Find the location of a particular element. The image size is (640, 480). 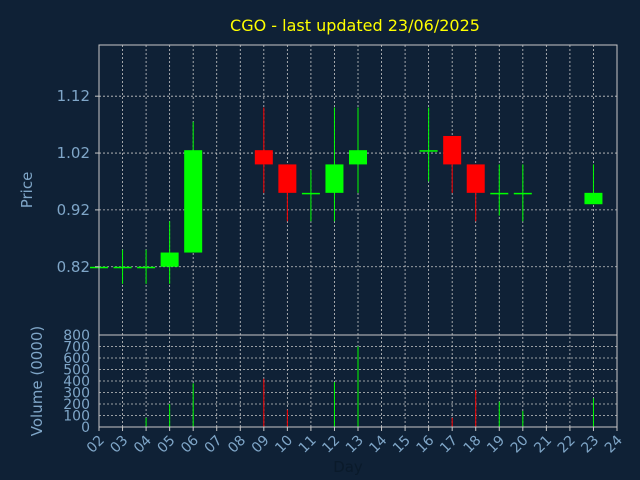

x-tick-label: 08 is located at coordinates (237, 445).